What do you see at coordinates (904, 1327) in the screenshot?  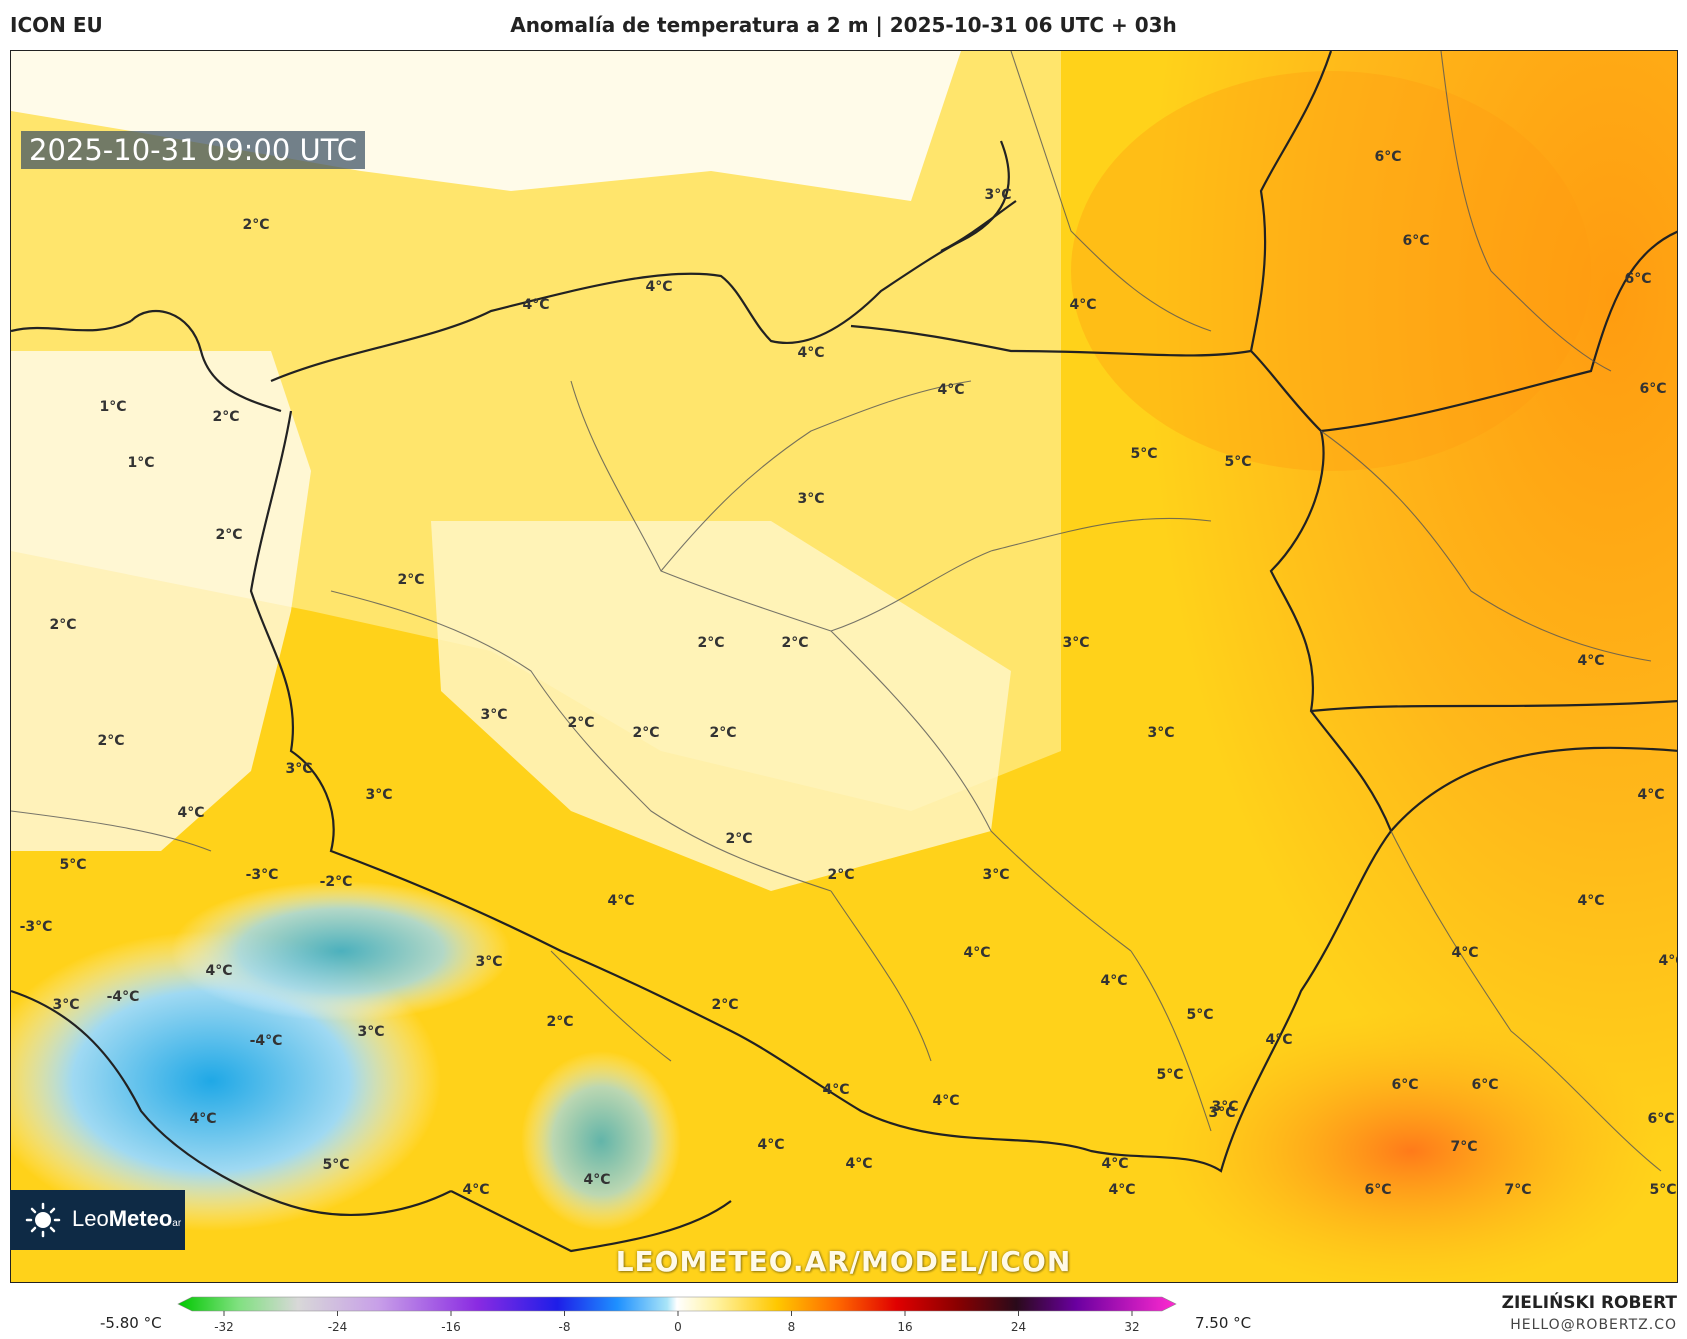 I see `legend-tick-label: 16` at bounding box center [904, 1327].